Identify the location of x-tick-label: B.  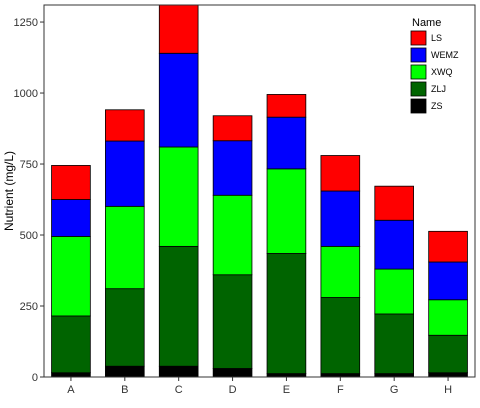
(124, 390).